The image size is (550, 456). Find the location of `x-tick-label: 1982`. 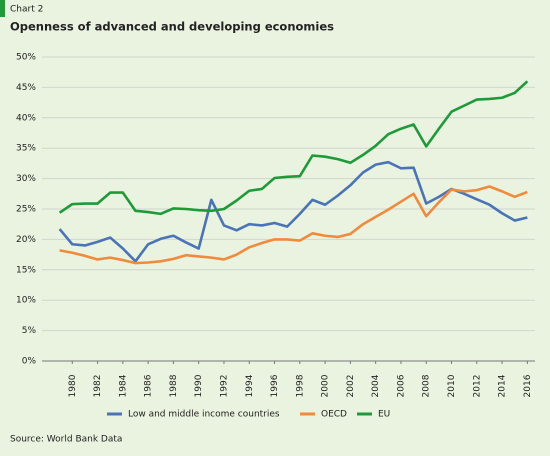

x-tick-label: 1982 is located at coordinates (98, 386).